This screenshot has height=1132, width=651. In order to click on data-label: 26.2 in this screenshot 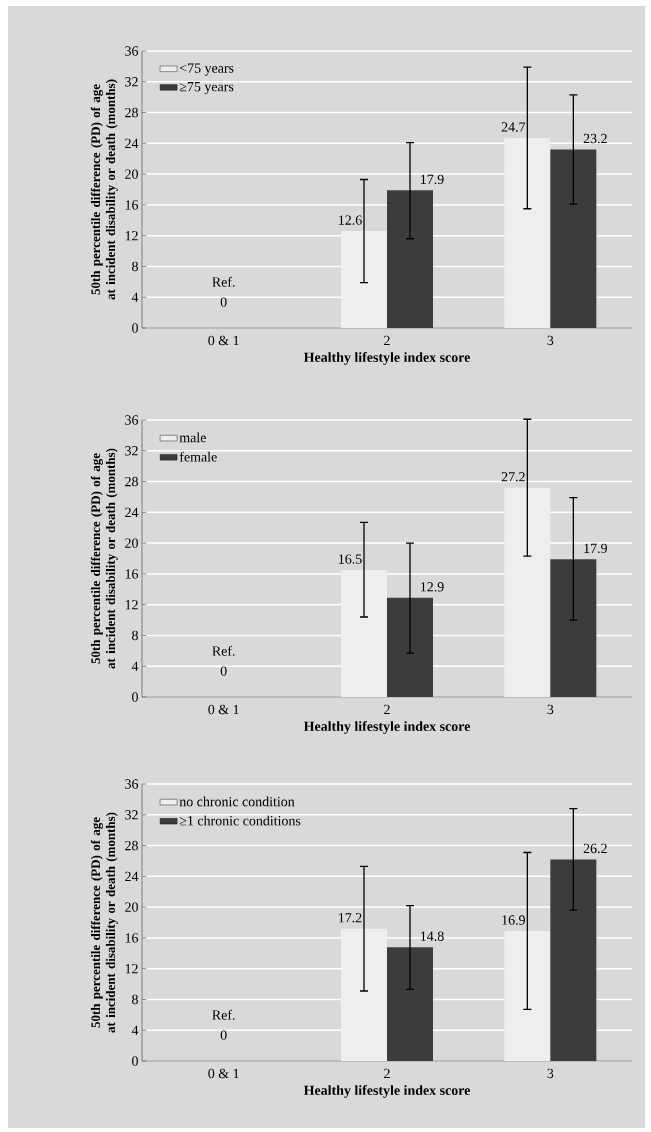, I will do `click(595, 848)`.